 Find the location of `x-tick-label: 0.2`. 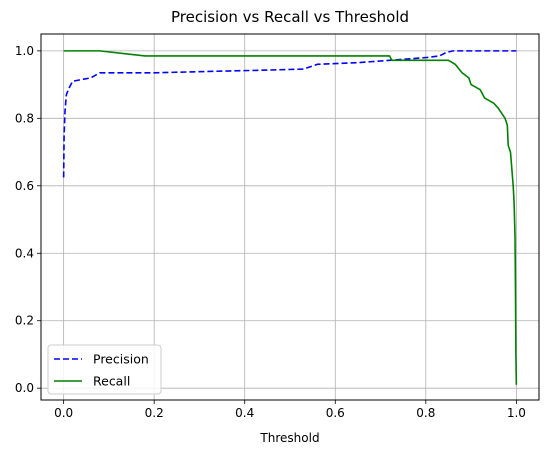

x-tick-label: 0.2 is located at coordinates (154, 413).